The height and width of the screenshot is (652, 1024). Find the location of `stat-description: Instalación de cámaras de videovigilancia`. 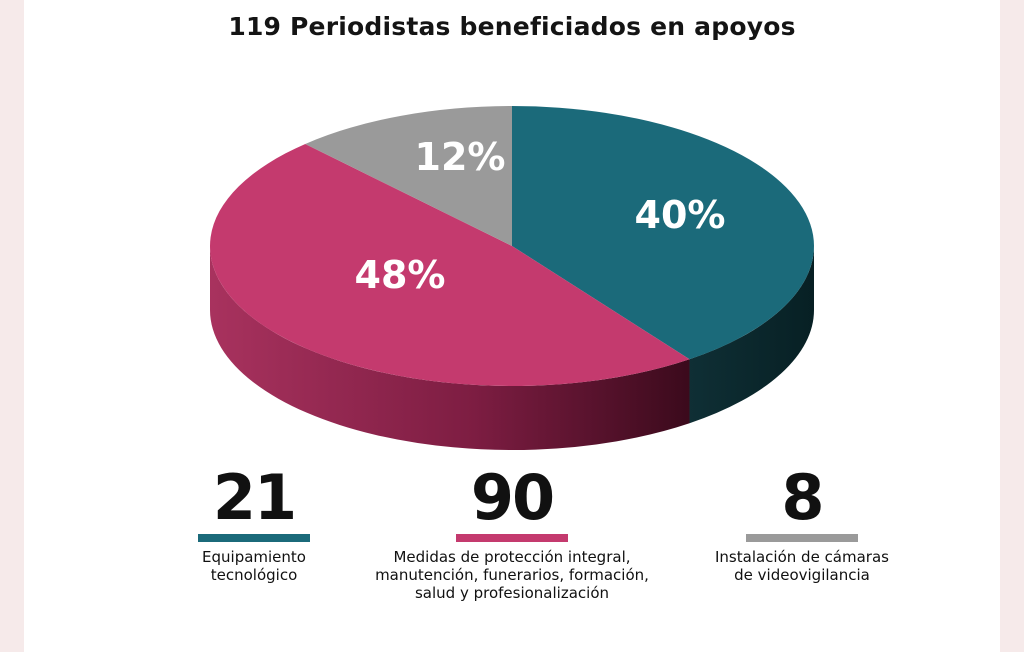

stat-description: Instalación de cámaras de videovigilancia is located at coordinates (802, 566).